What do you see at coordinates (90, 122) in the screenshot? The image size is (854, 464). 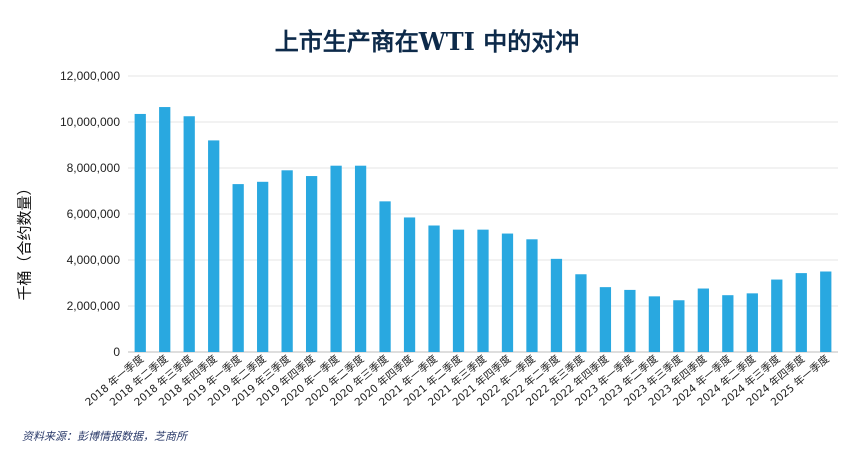 I see `y-tick-label: 10,000,000` at bounding box center [90, 122].